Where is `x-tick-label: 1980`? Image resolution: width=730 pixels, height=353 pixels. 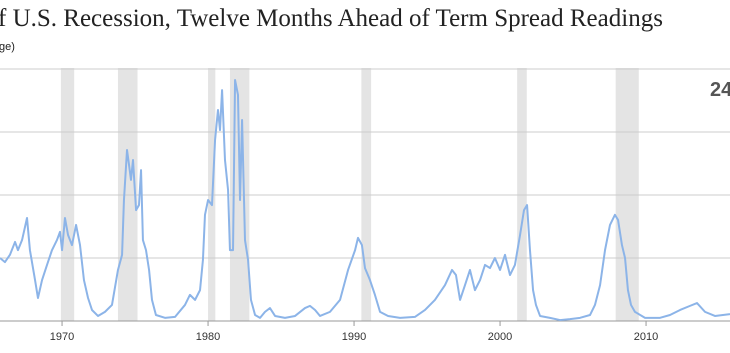
x-tick-label: 1980 is located at coordinates (208, 337).